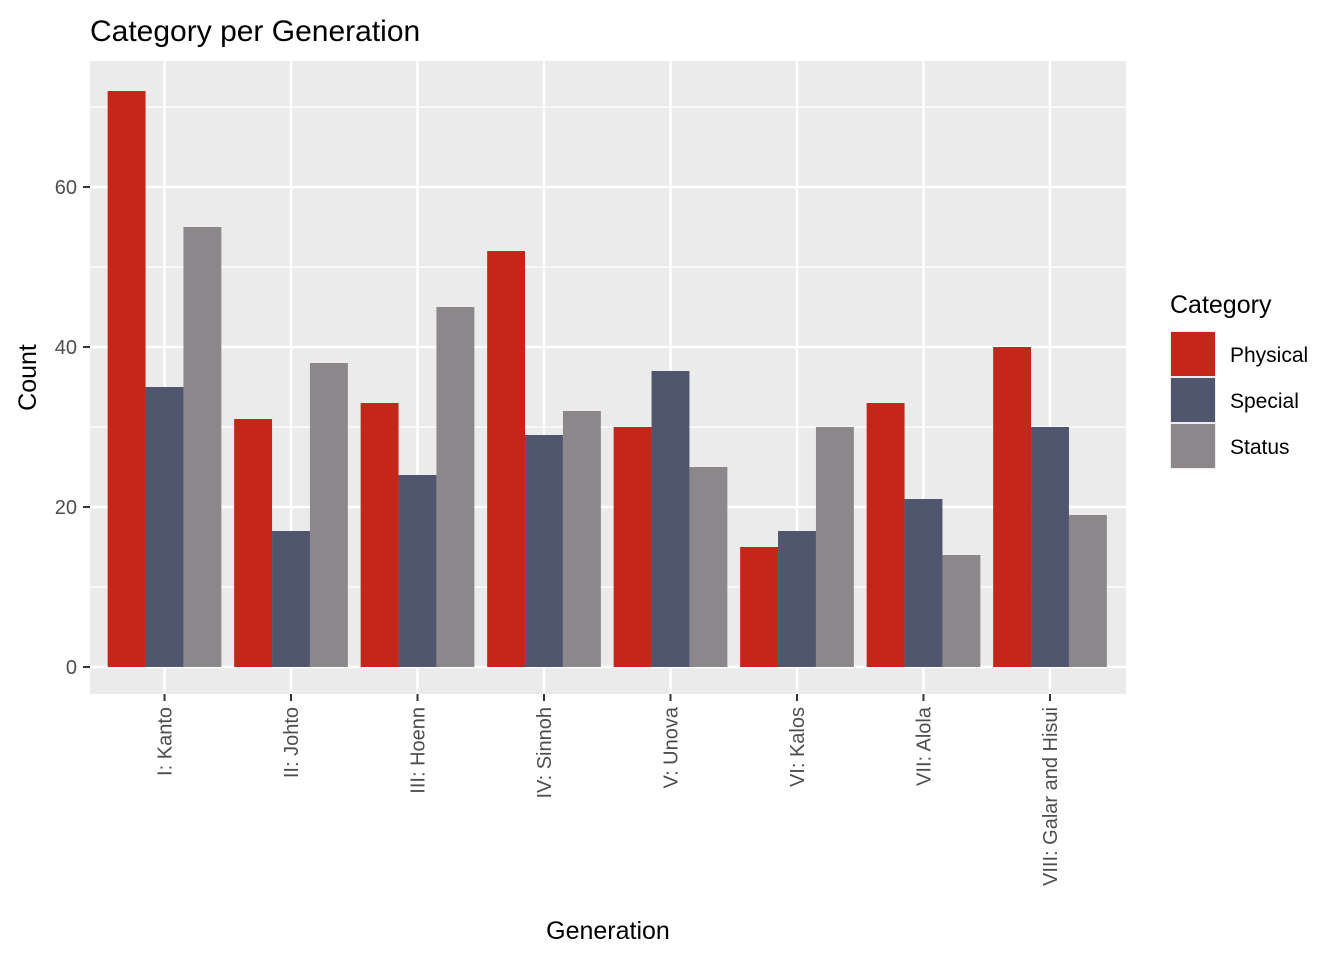 This screenshot has width=1344, height=960. Describe the element at coordinates (608, 931) in the screenshot. I see `x-axis-title: Generation` at that location.